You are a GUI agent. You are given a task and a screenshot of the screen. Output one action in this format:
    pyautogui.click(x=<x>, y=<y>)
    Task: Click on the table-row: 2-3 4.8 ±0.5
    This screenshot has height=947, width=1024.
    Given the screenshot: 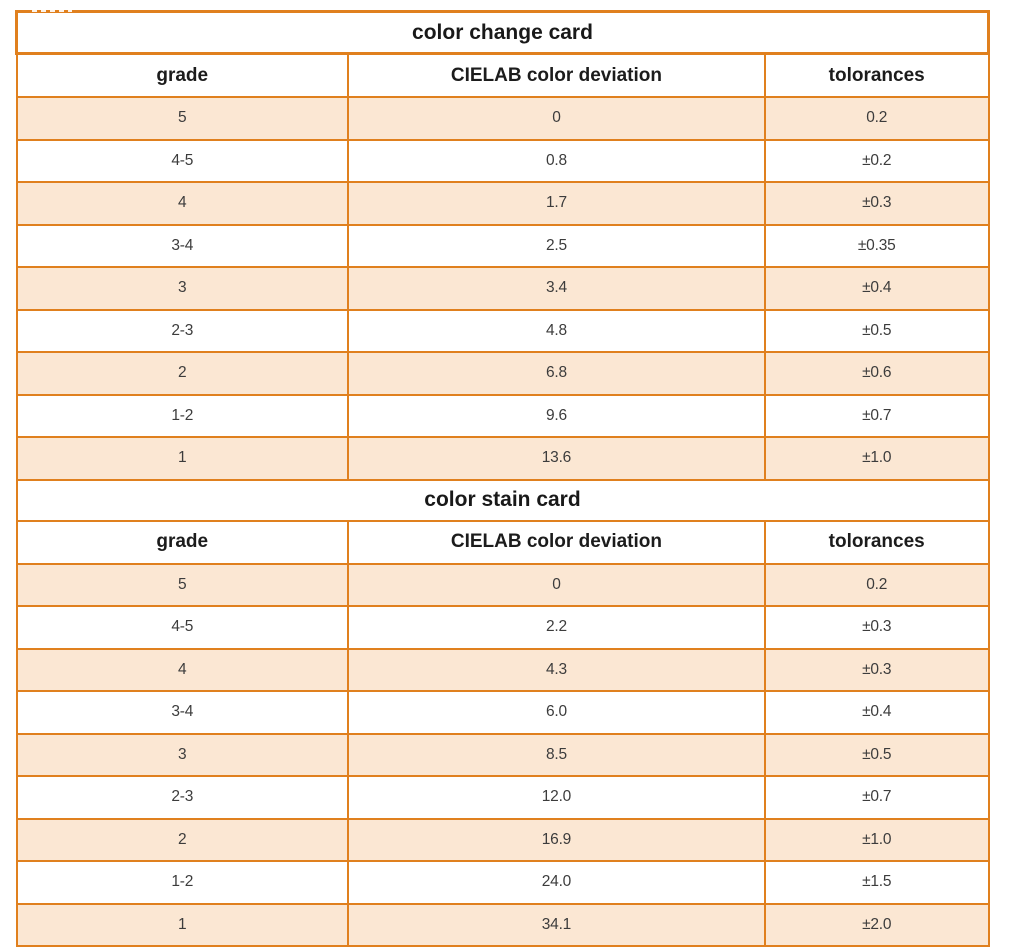 What is the action you would take?
    pyautogui.click(x=502, y=330)
    